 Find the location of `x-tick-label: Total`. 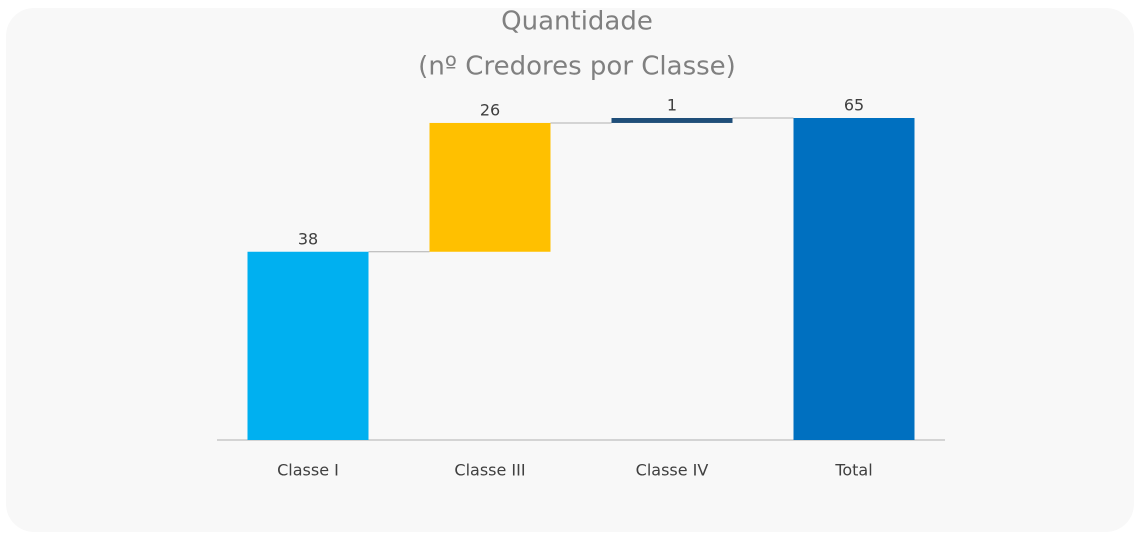

x-tick-label: Total is located at coordinates (853, 470).